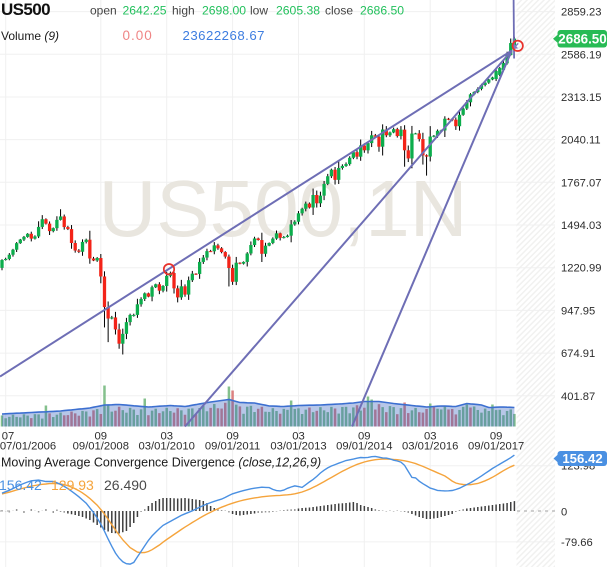  What do you see at coordinates (259, 11) in the screenshot?
I see `svg-text: low` at bounding box center [259, 11].